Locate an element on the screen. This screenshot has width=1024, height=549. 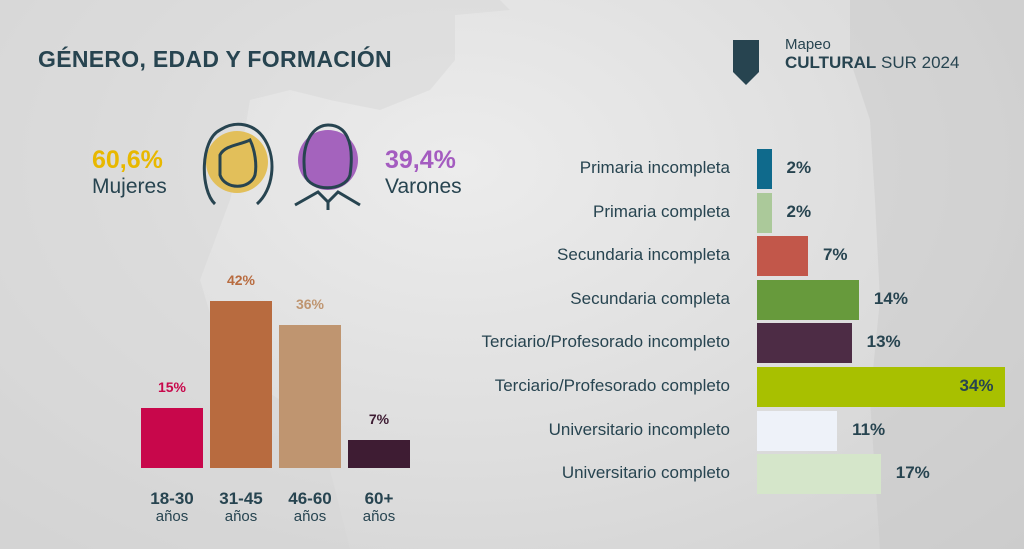
age-category: 60+ años is located at coordinates (379, 507).